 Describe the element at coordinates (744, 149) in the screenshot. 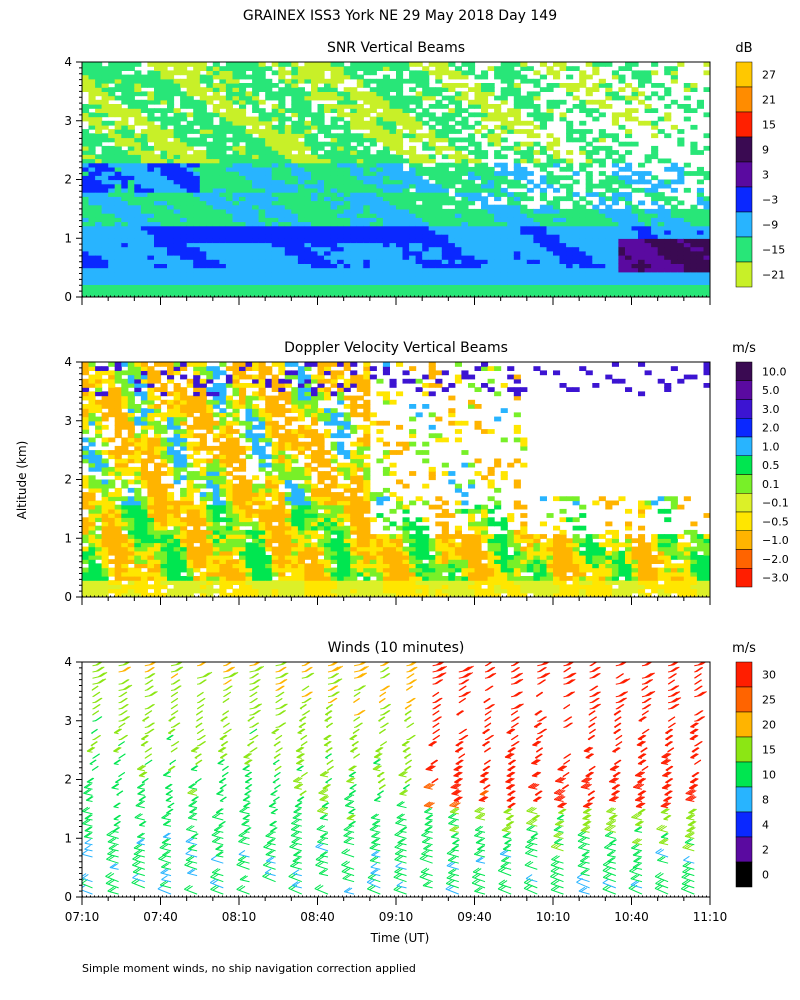

I see `snr-colorbar-swatch` at that location.